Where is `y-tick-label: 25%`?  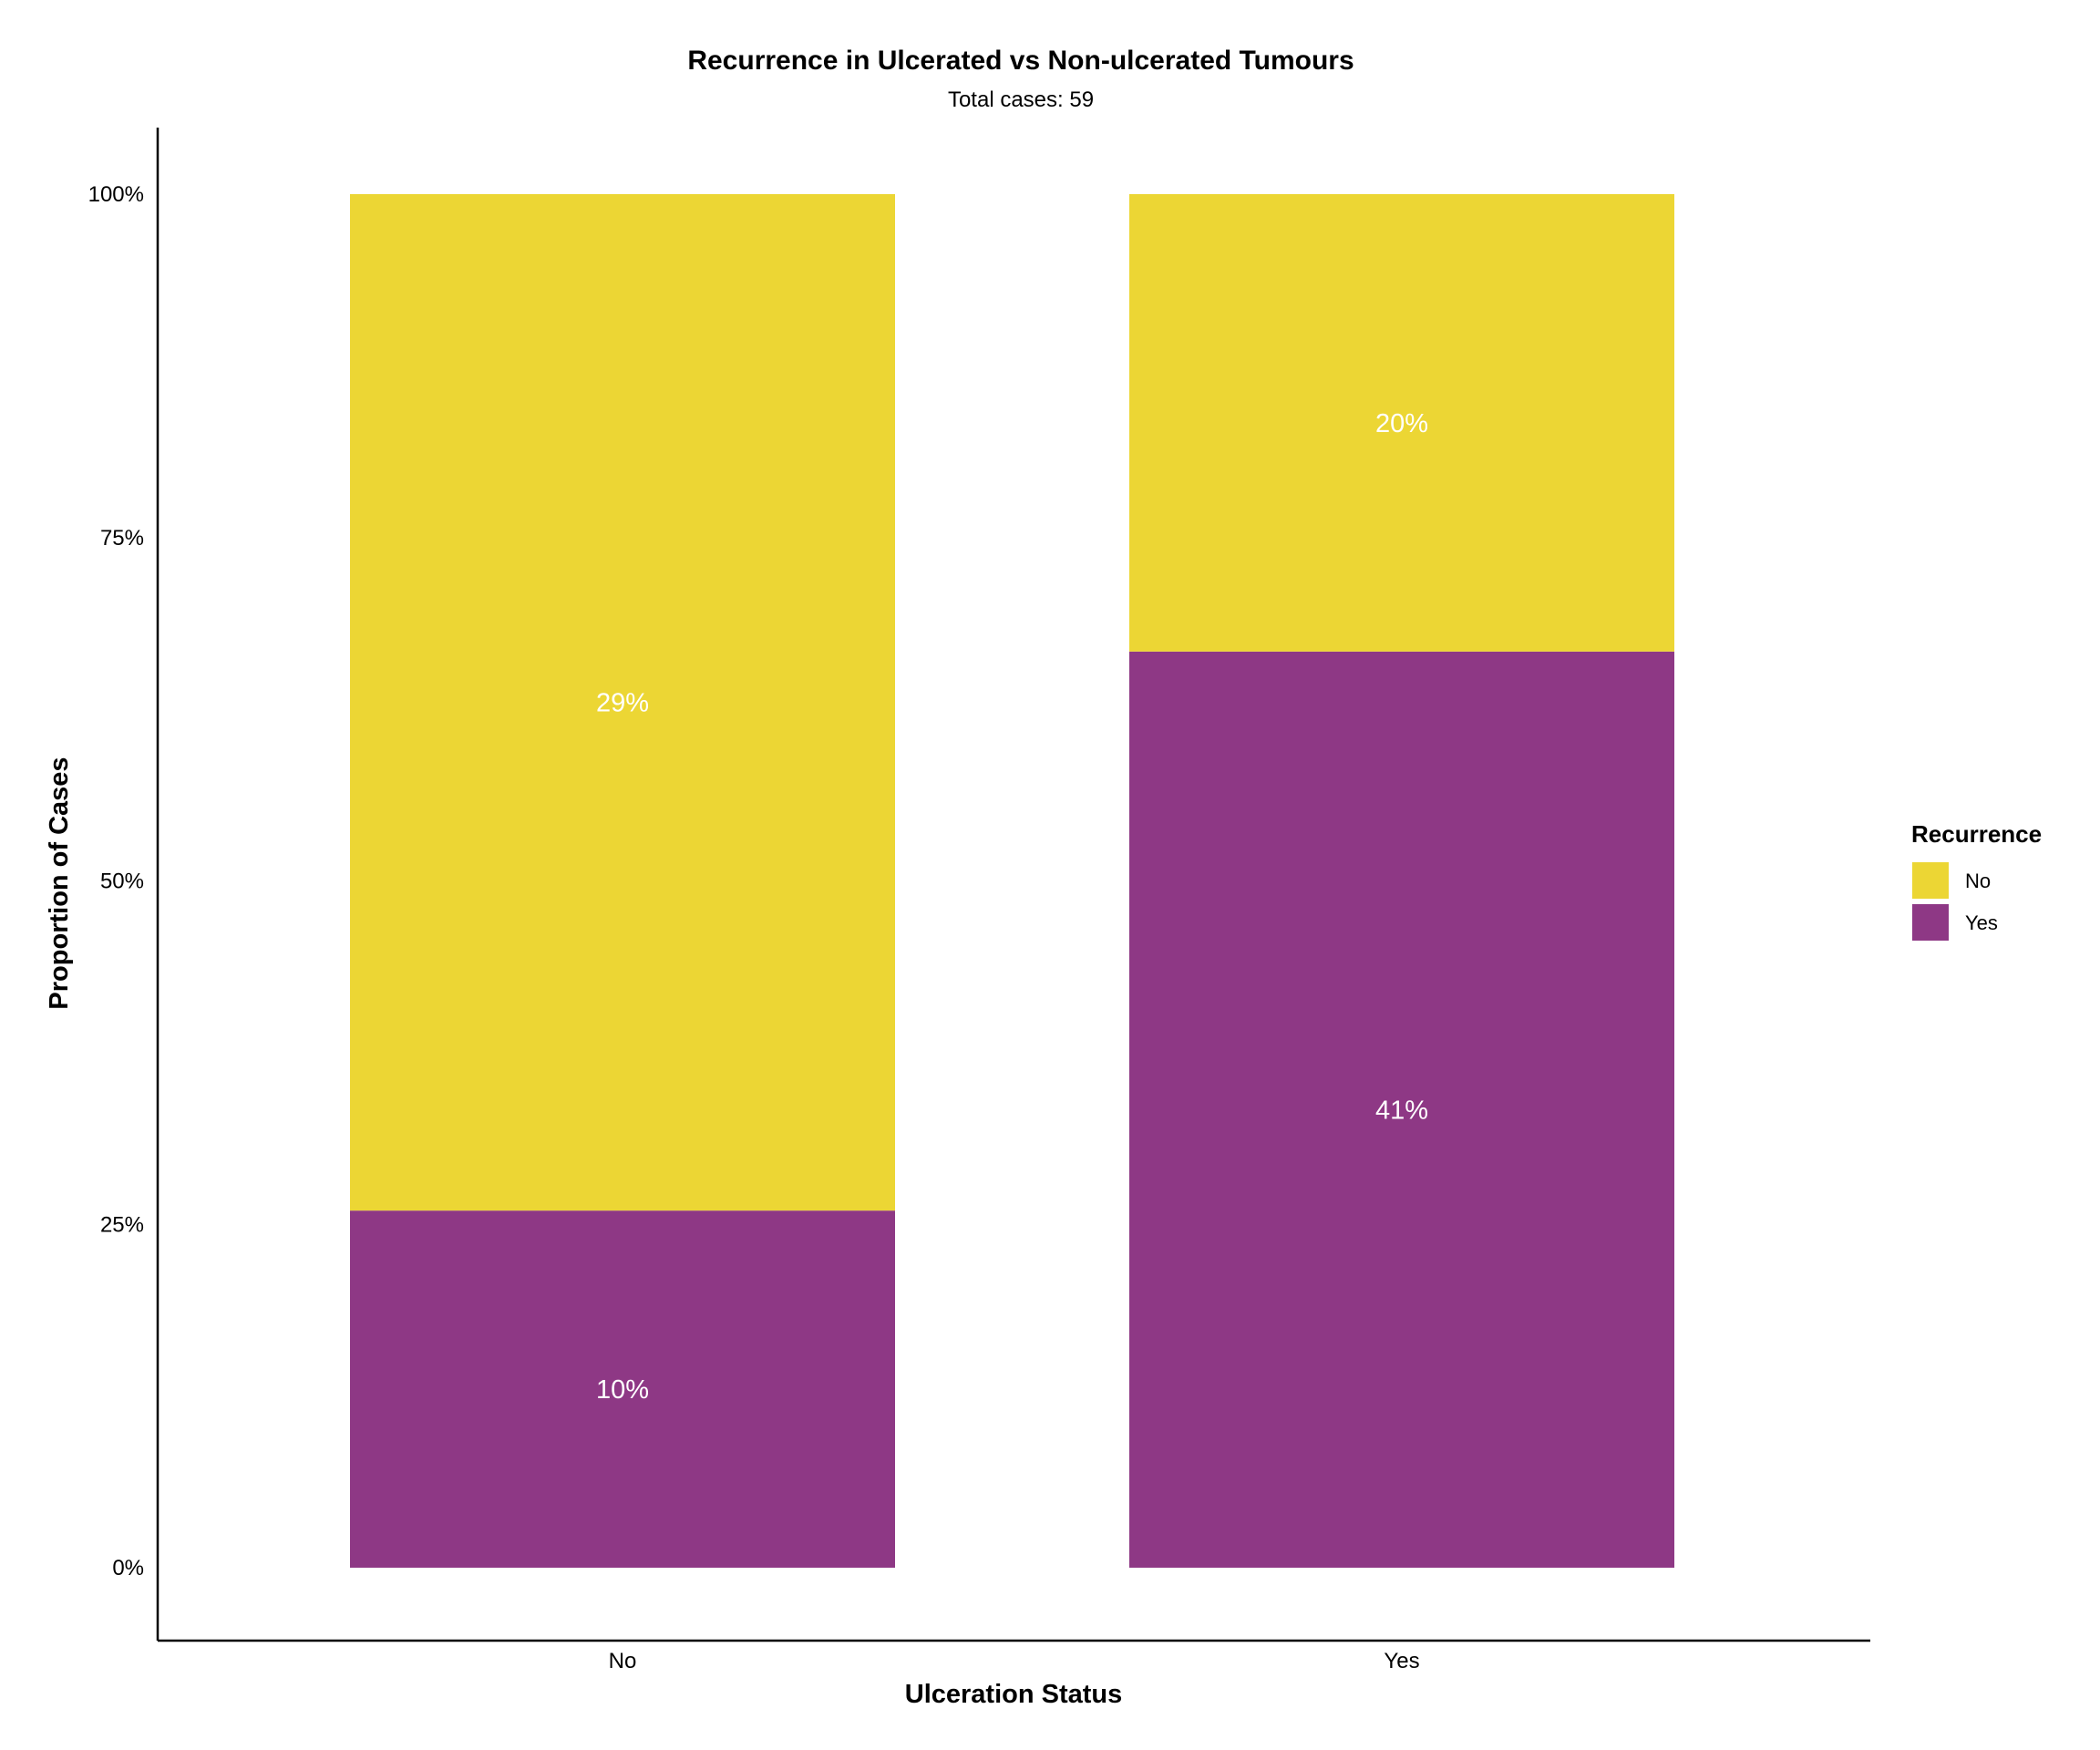
y-tick-label: 25% is located at coordinates (122, 1224).